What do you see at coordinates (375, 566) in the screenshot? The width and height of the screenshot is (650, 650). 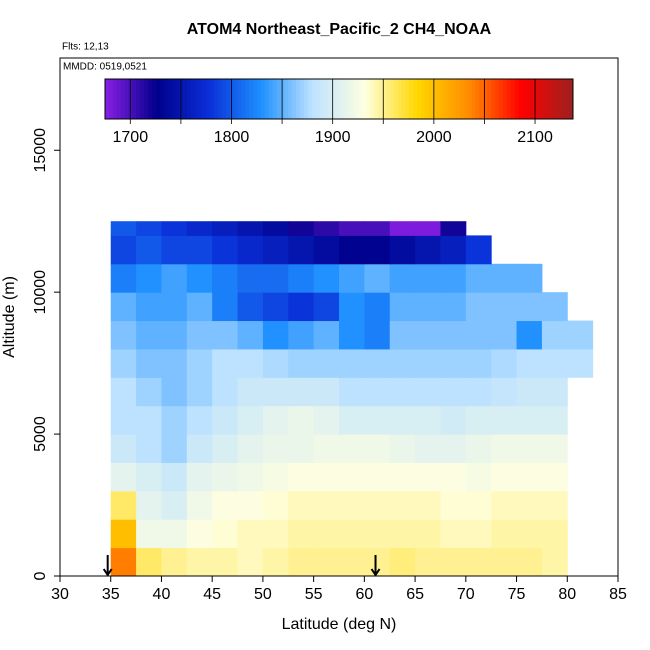 I see `flight-arrow` at bounding box center [375, 566].